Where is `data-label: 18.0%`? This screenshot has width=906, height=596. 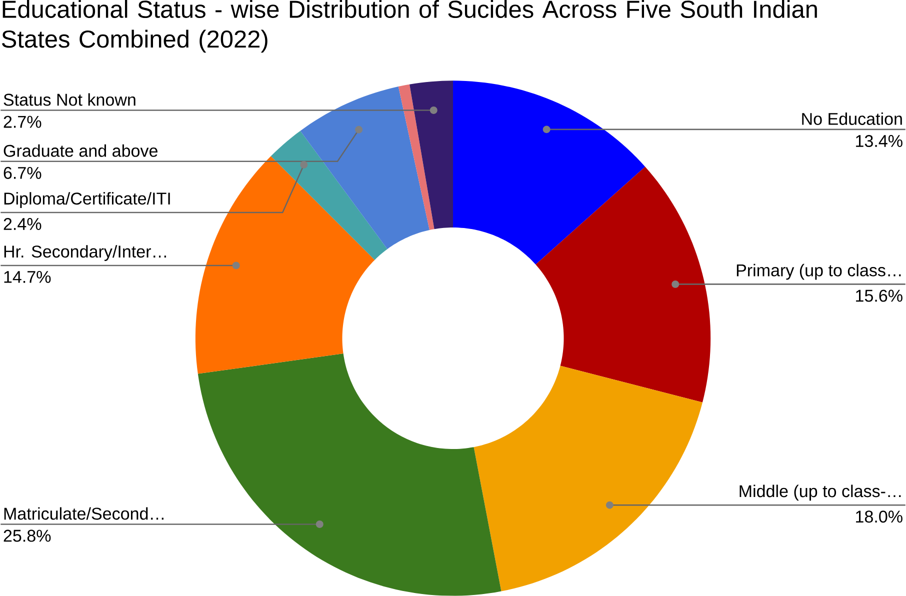
data-label: 18.0% is located at coordinates (879, 516).